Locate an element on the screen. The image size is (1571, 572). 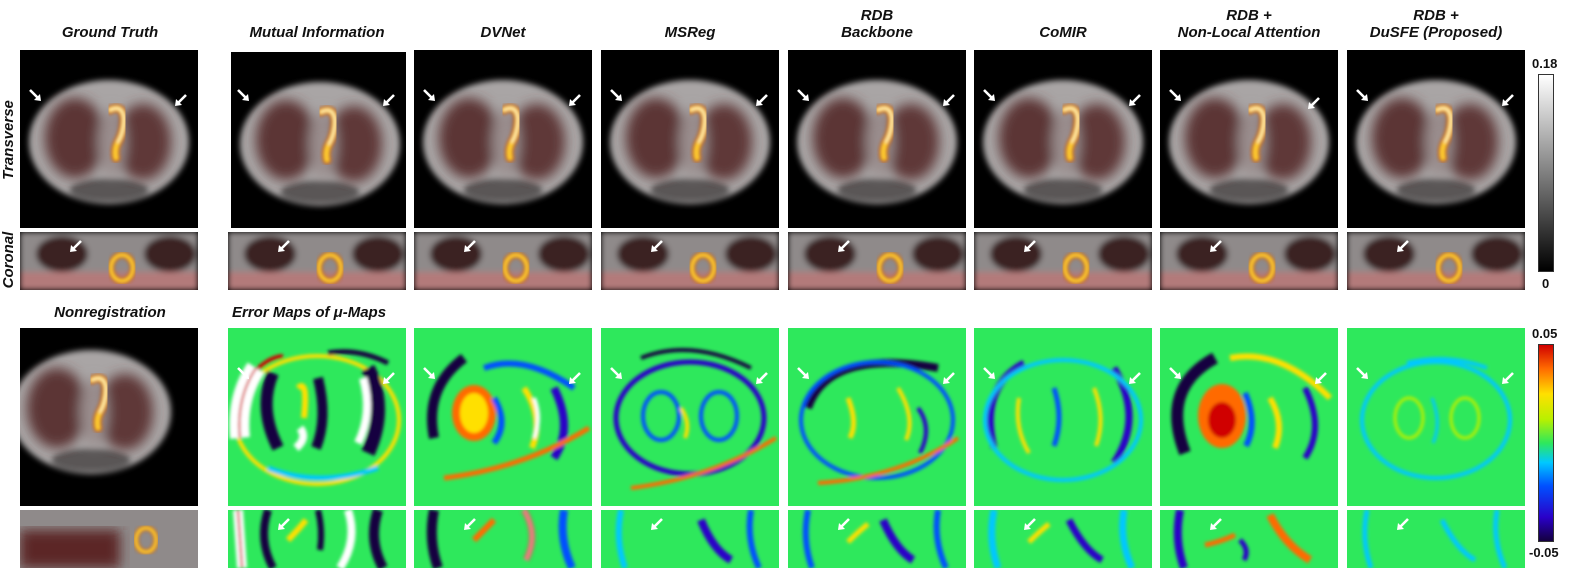
coronal-msreg is located at coordinates (690, 261).